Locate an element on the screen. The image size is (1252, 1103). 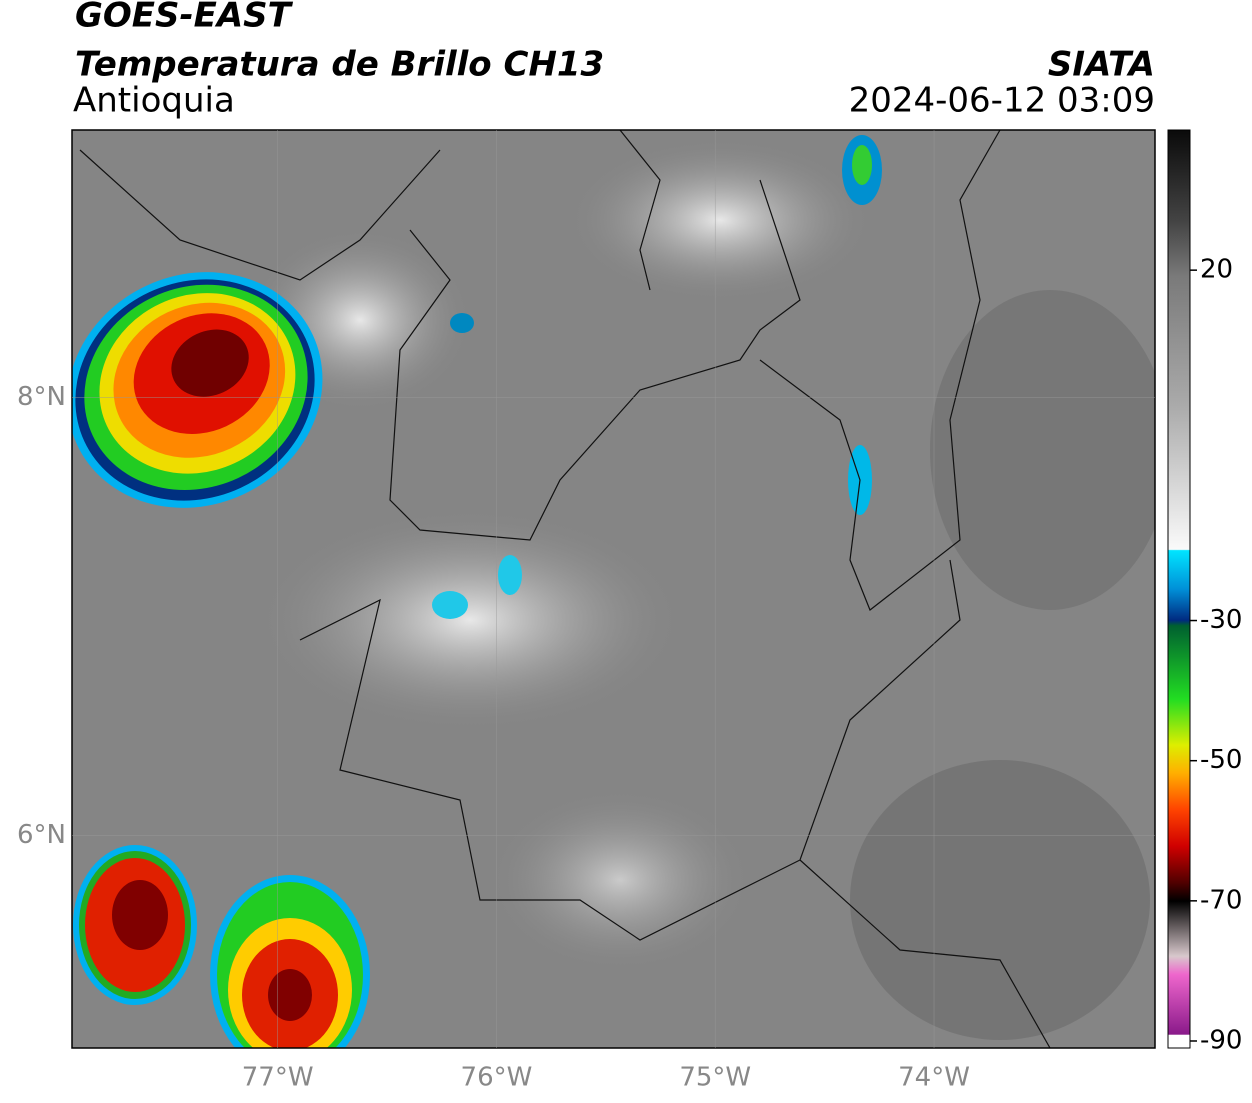
y-tick-label: 6°N is located at coordinates (41, 835).